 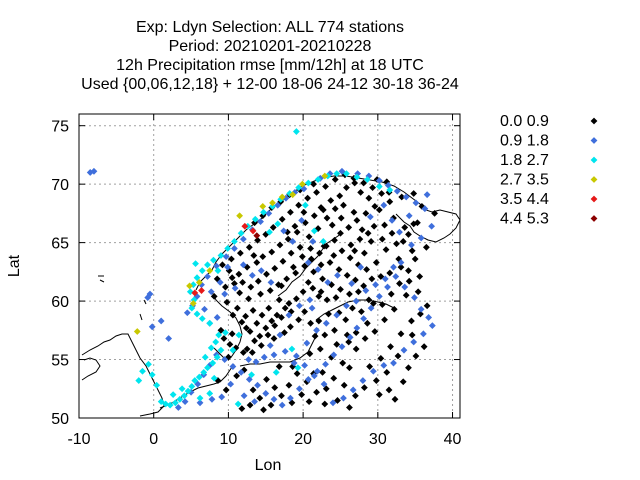 I want to click on legend-label-1: 0.0 0.9, so click(x=524, y=121).